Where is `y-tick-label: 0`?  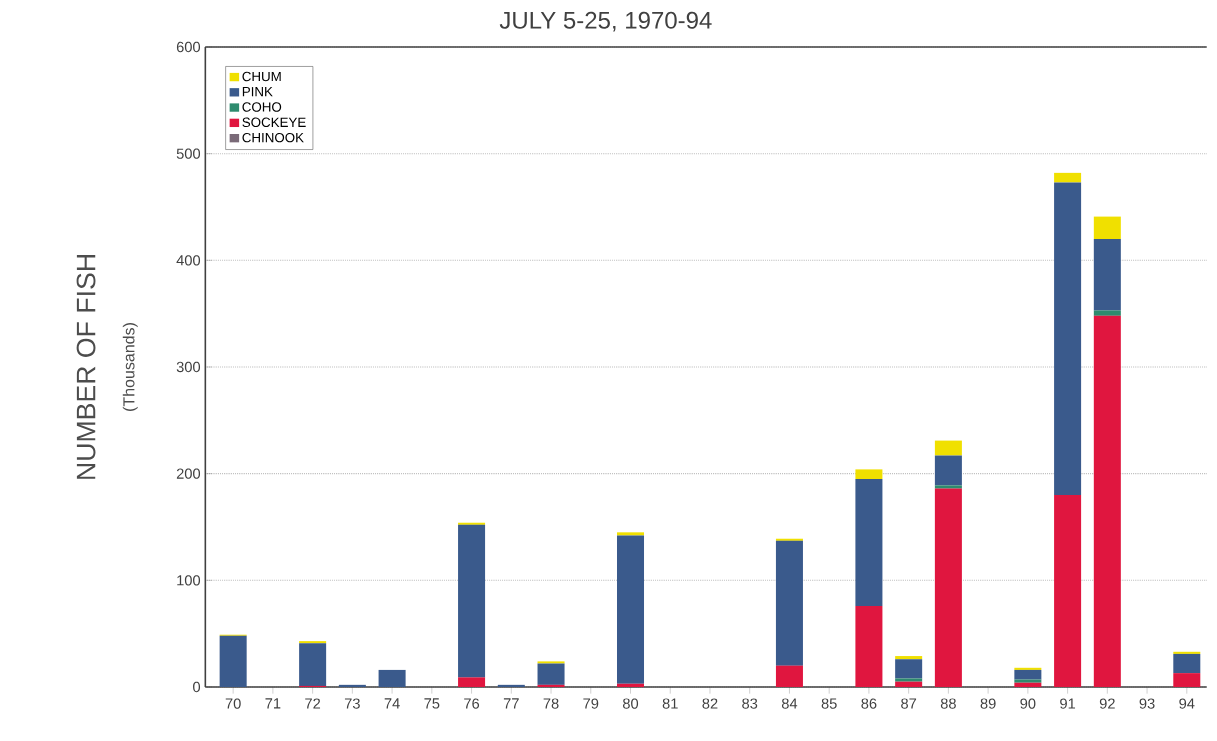 y-tick-label: 0 is located at coordinates (197, 687).